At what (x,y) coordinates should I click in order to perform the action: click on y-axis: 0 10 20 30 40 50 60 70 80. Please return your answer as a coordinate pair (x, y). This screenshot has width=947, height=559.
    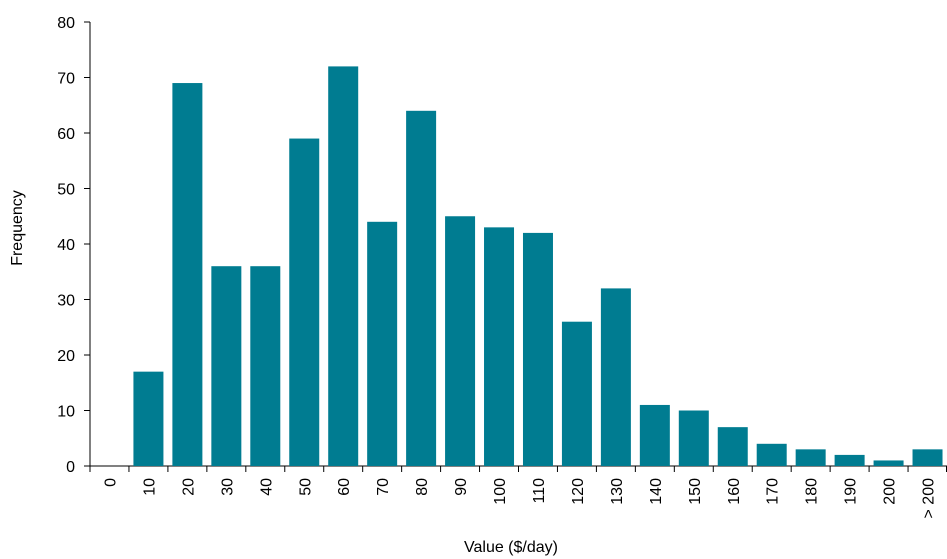
    Looking at the image, I should click on (74, 245).